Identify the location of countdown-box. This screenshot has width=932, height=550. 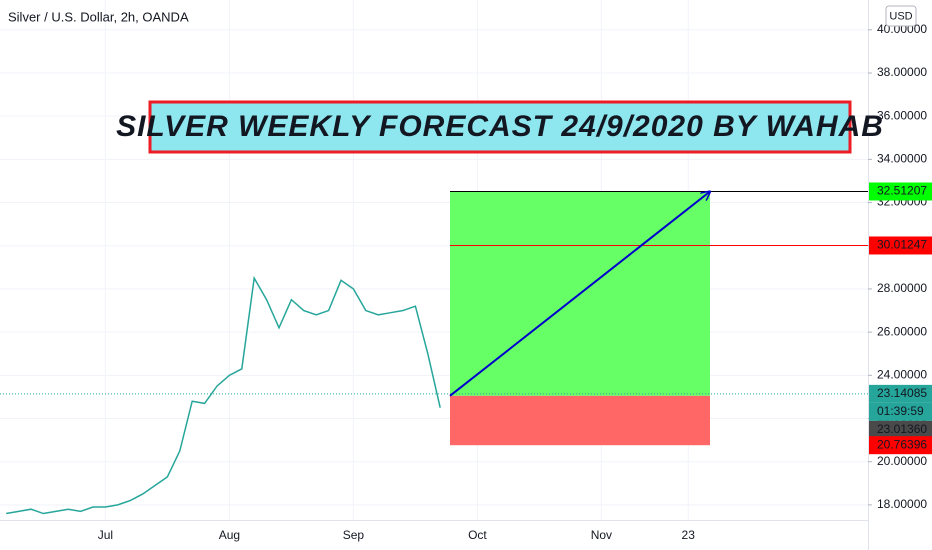
(900, 411).